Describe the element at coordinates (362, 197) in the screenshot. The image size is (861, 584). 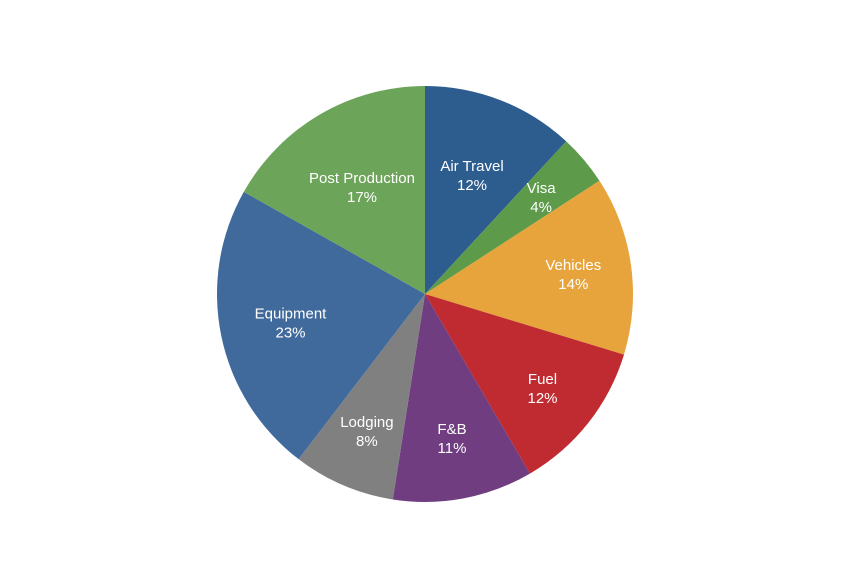
I see `slice-value-post-production: 17%` at that location.